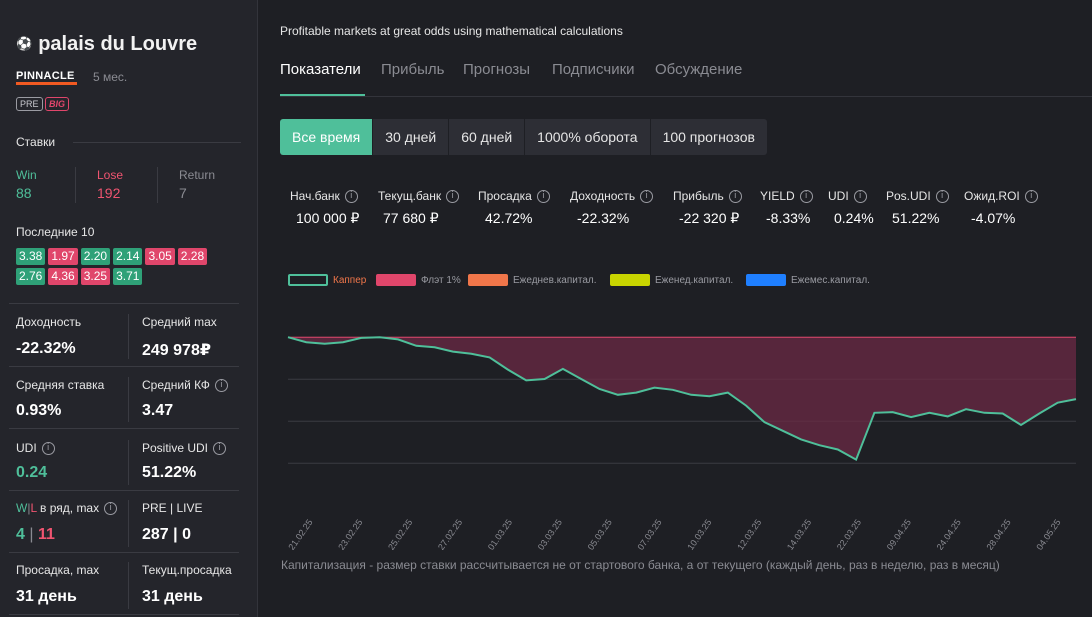 This screenshot has height=617, width=1092. What do you see at coordinates (487, 137) in the screenshot?
I see `period-60-days: 60 дней` at bounding box center [487, 137].